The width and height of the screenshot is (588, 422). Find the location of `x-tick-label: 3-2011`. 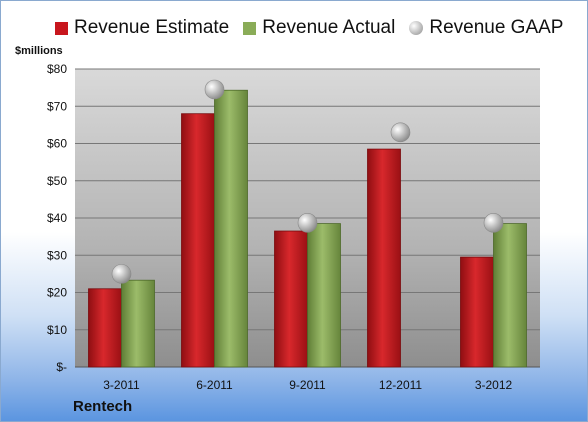

x-tick-label: 3-2011 is located at coordinates (121, 385).